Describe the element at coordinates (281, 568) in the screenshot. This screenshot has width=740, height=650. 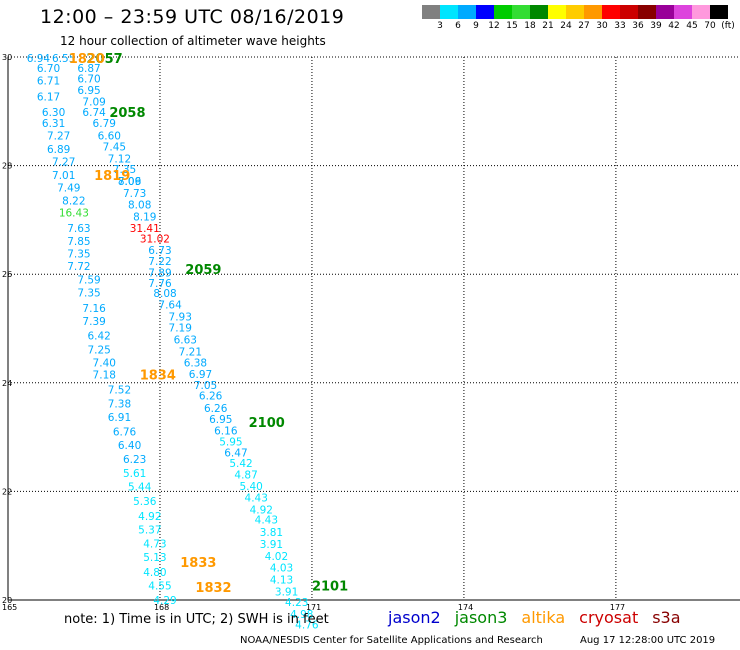
I see `wave-height-value: 4.03` at that location.